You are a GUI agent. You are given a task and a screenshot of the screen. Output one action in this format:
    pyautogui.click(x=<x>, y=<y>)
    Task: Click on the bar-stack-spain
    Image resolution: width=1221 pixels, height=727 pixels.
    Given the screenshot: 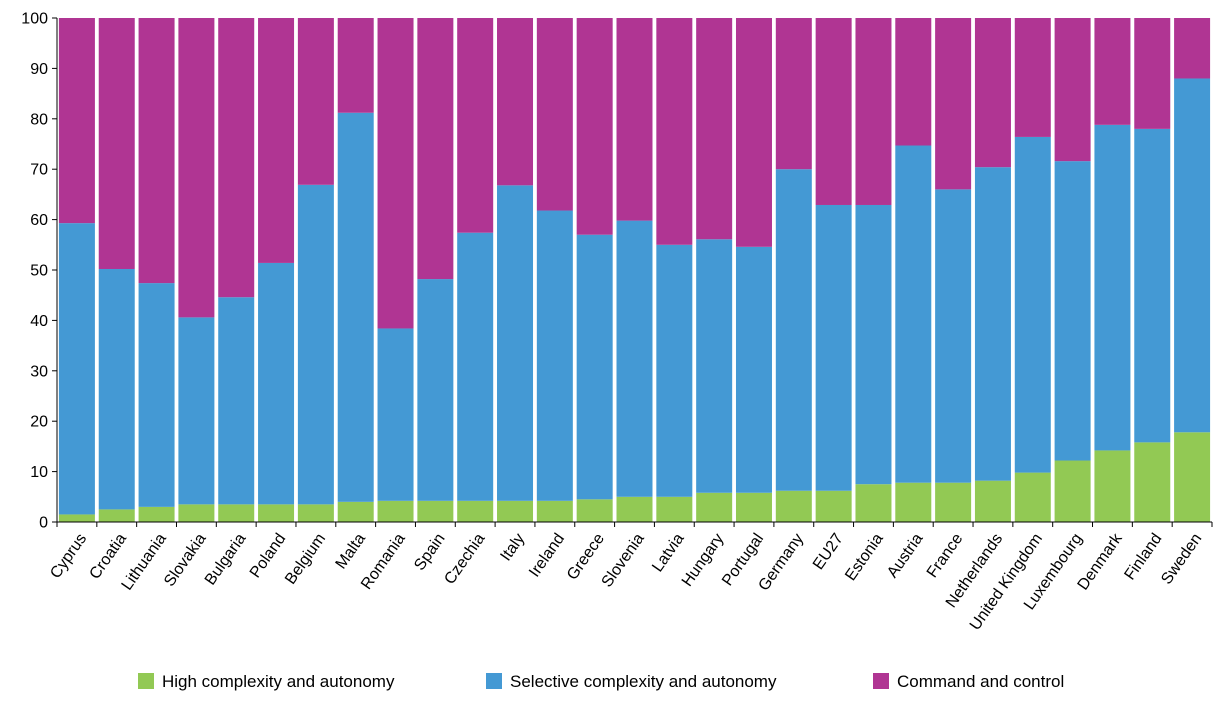 What is the action you would take?
    pyautogui.click(x=435, y=270)
    